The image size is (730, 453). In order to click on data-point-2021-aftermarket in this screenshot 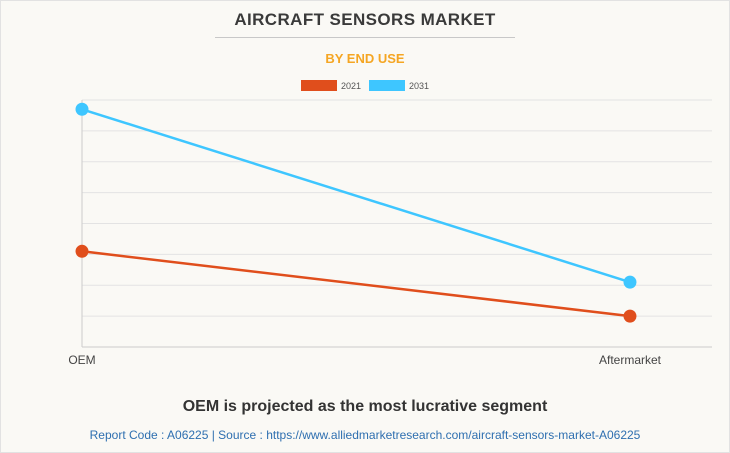, I will do `click(630, 316)`.